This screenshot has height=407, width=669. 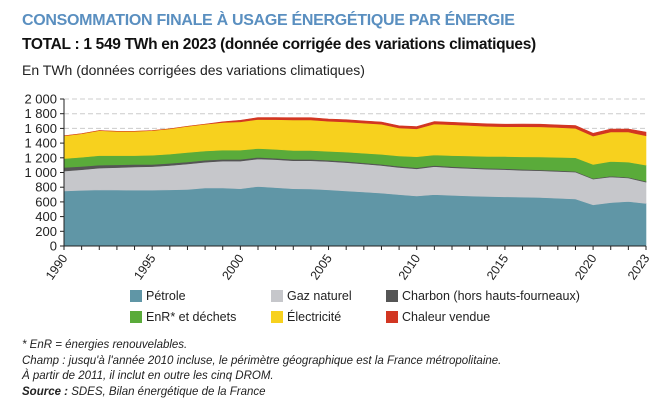 I want to click on x-tick-label: 2020, so click(x=585, y=267).